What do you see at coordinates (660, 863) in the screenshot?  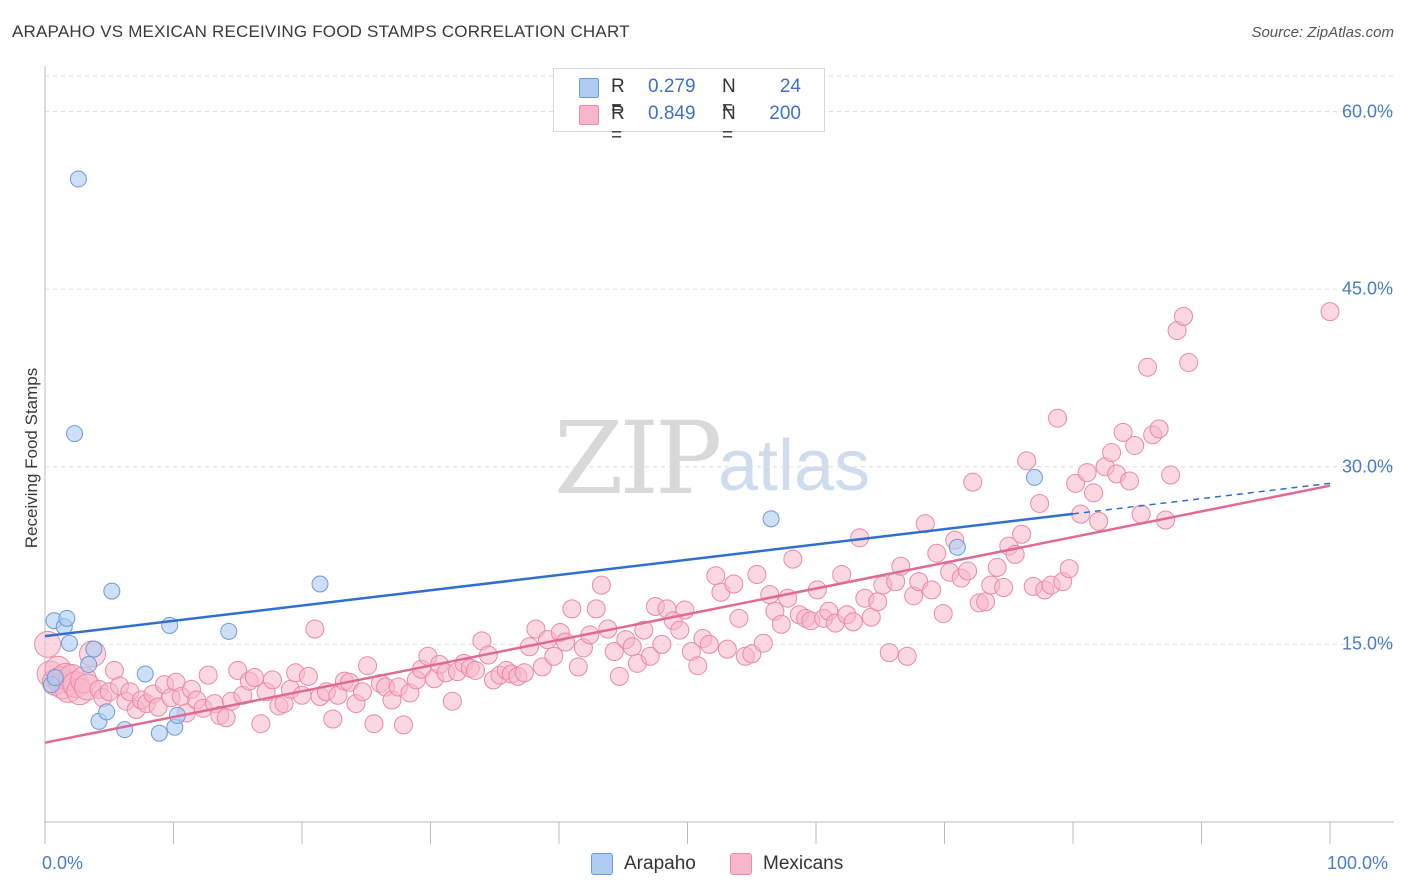 I see `arapaho-legend-label: Arapaho` at bounding box center [660, 863].